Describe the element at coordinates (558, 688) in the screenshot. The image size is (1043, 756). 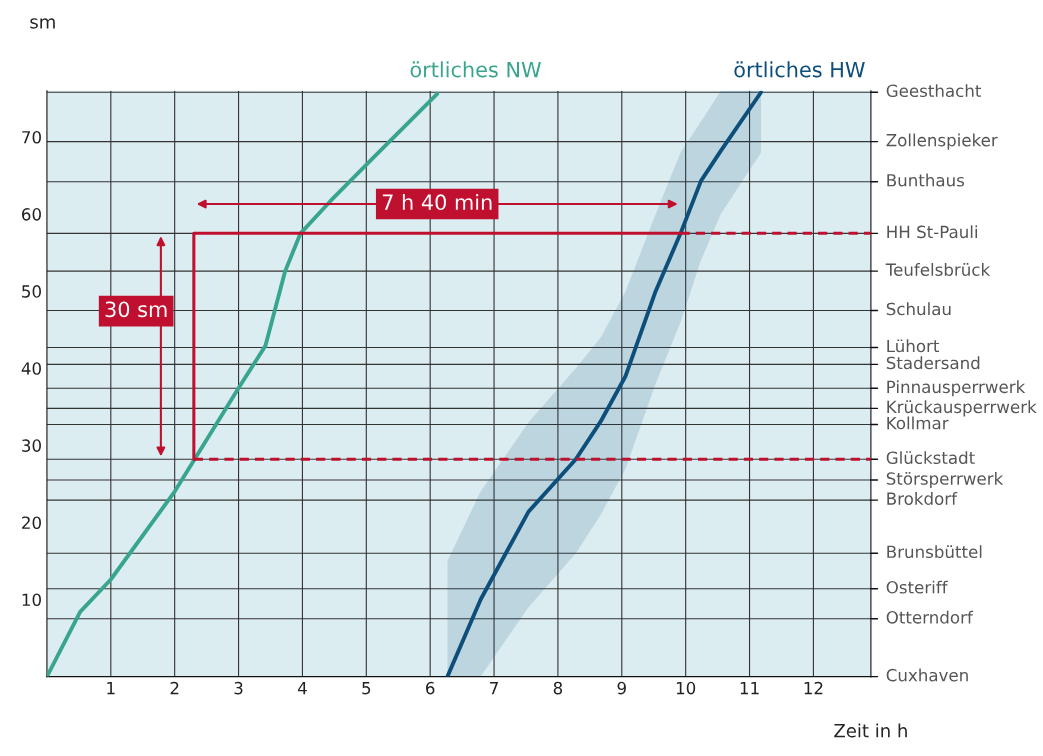
I see `x-tick-label: 8` at that location.